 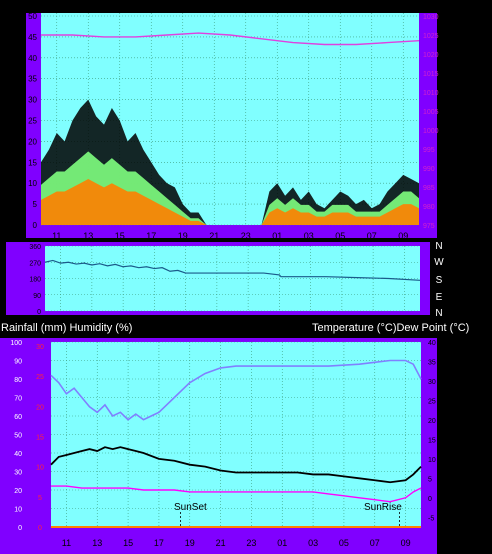 I want to click on barometer-tick-right: 1000, so click(x=431, y=131).